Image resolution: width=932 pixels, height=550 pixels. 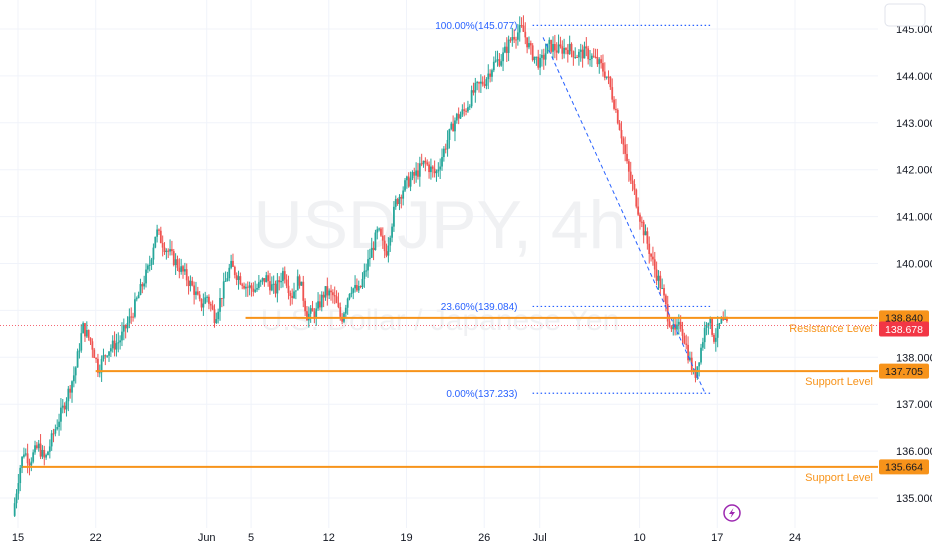 What do you see at coordinates (904, 329) in the screenshot?
I see `current-price-tag: 138.678` at bounding box center [904, 329].